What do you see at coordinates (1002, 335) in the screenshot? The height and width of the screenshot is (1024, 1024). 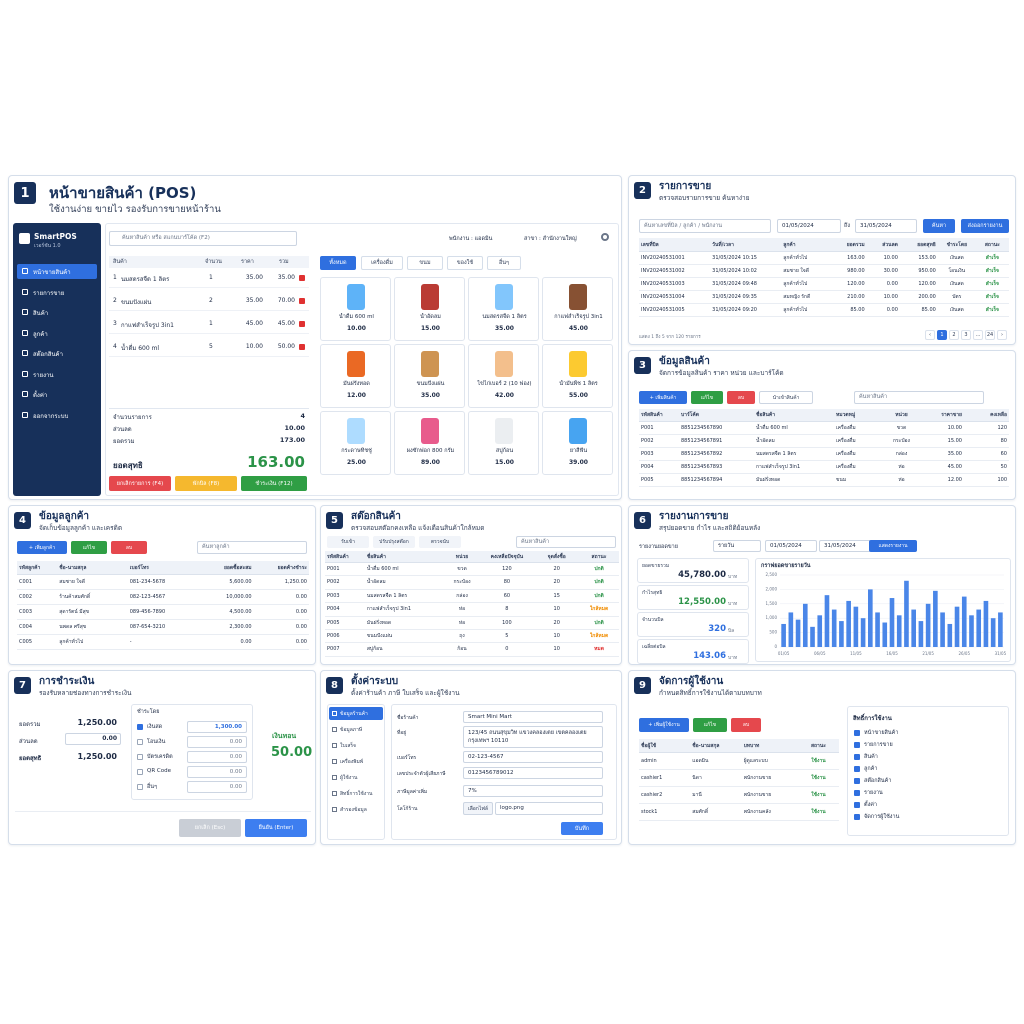 I see `page-button: ›` at bounding box center [1002, 335].